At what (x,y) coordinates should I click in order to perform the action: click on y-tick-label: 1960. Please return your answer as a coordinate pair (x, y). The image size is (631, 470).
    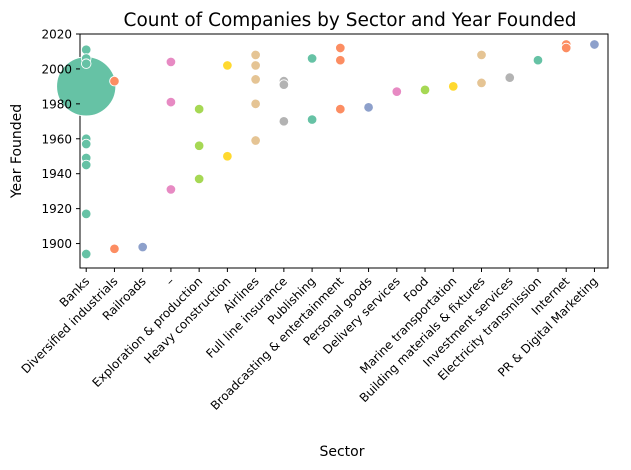
    Looking at the image, I should click on (56, 139).